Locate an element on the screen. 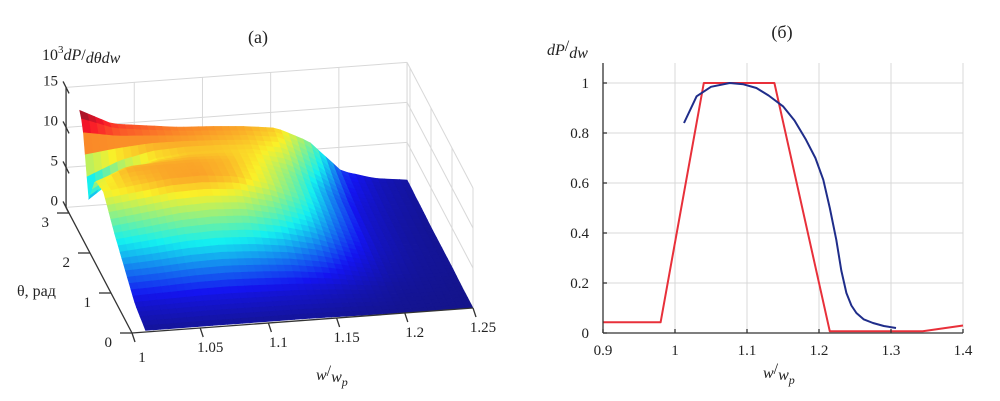 Image resolution: width=1000 pixels, height=401 pixels. theta-tick-label: 3 is located at coordinates (46, 223).